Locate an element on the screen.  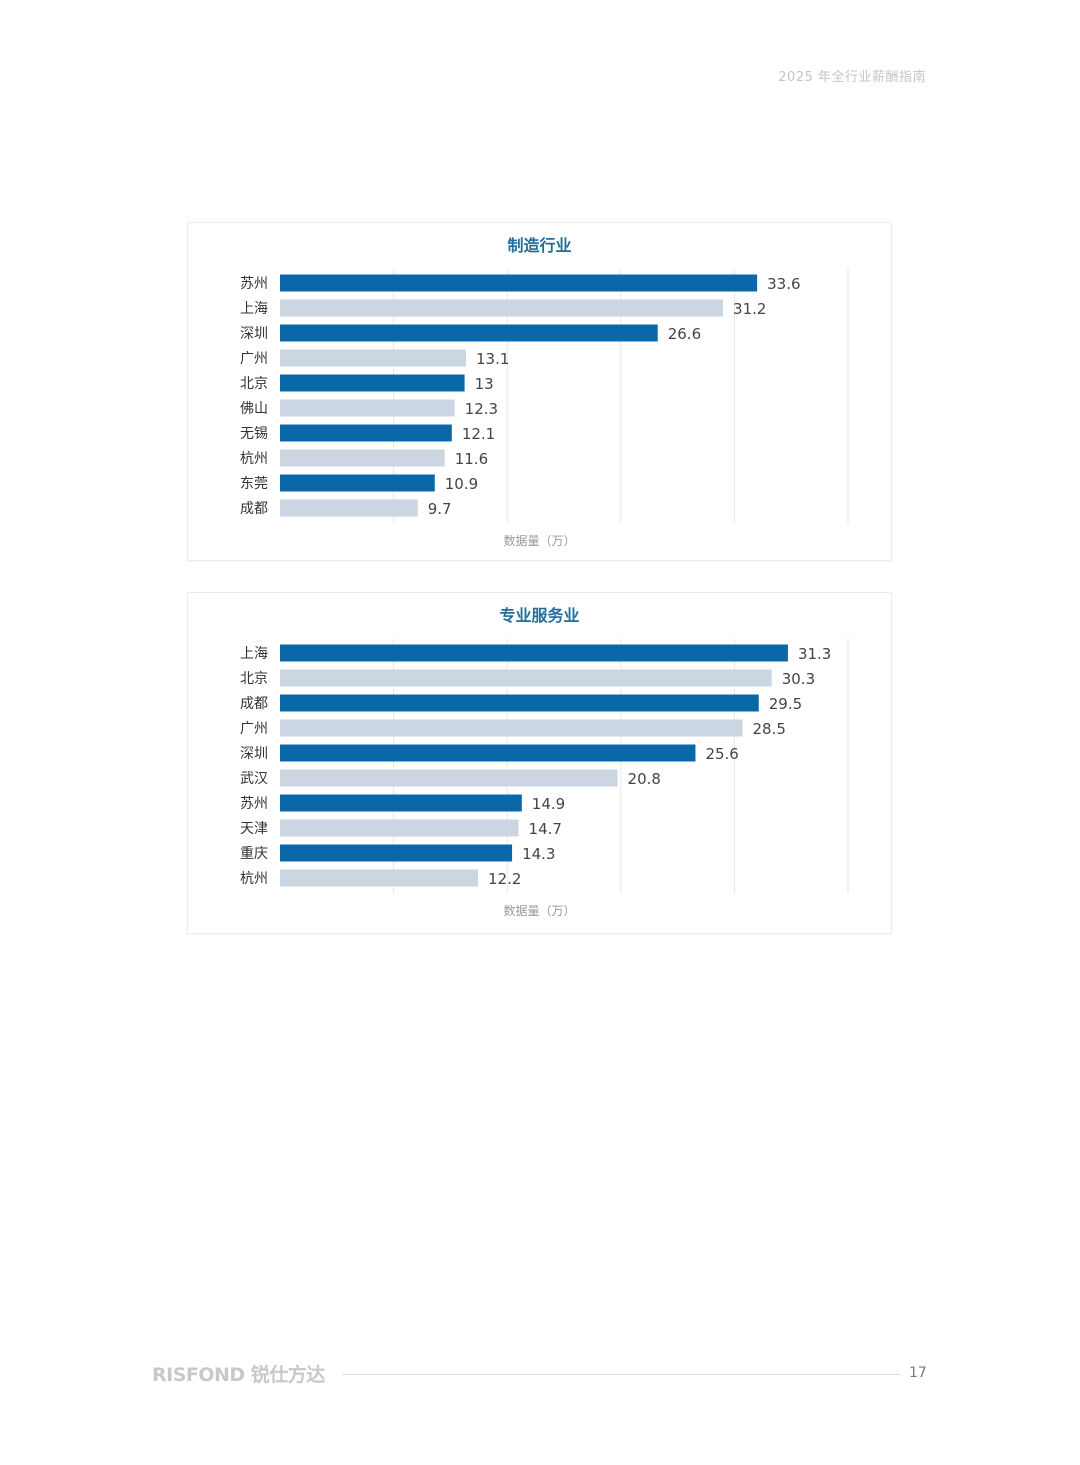
chart-title: 制造行业 is located at coordinates (539, 245).